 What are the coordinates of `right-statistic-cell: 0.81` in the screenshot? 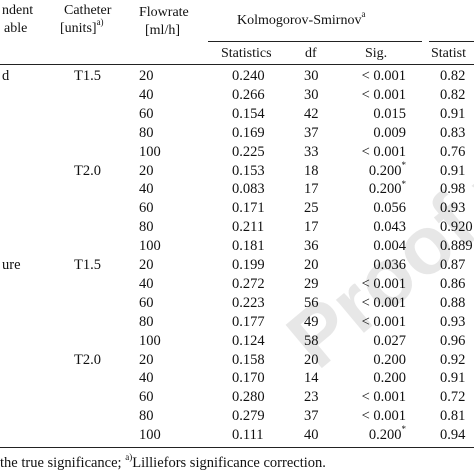 It's located at (453, 416).